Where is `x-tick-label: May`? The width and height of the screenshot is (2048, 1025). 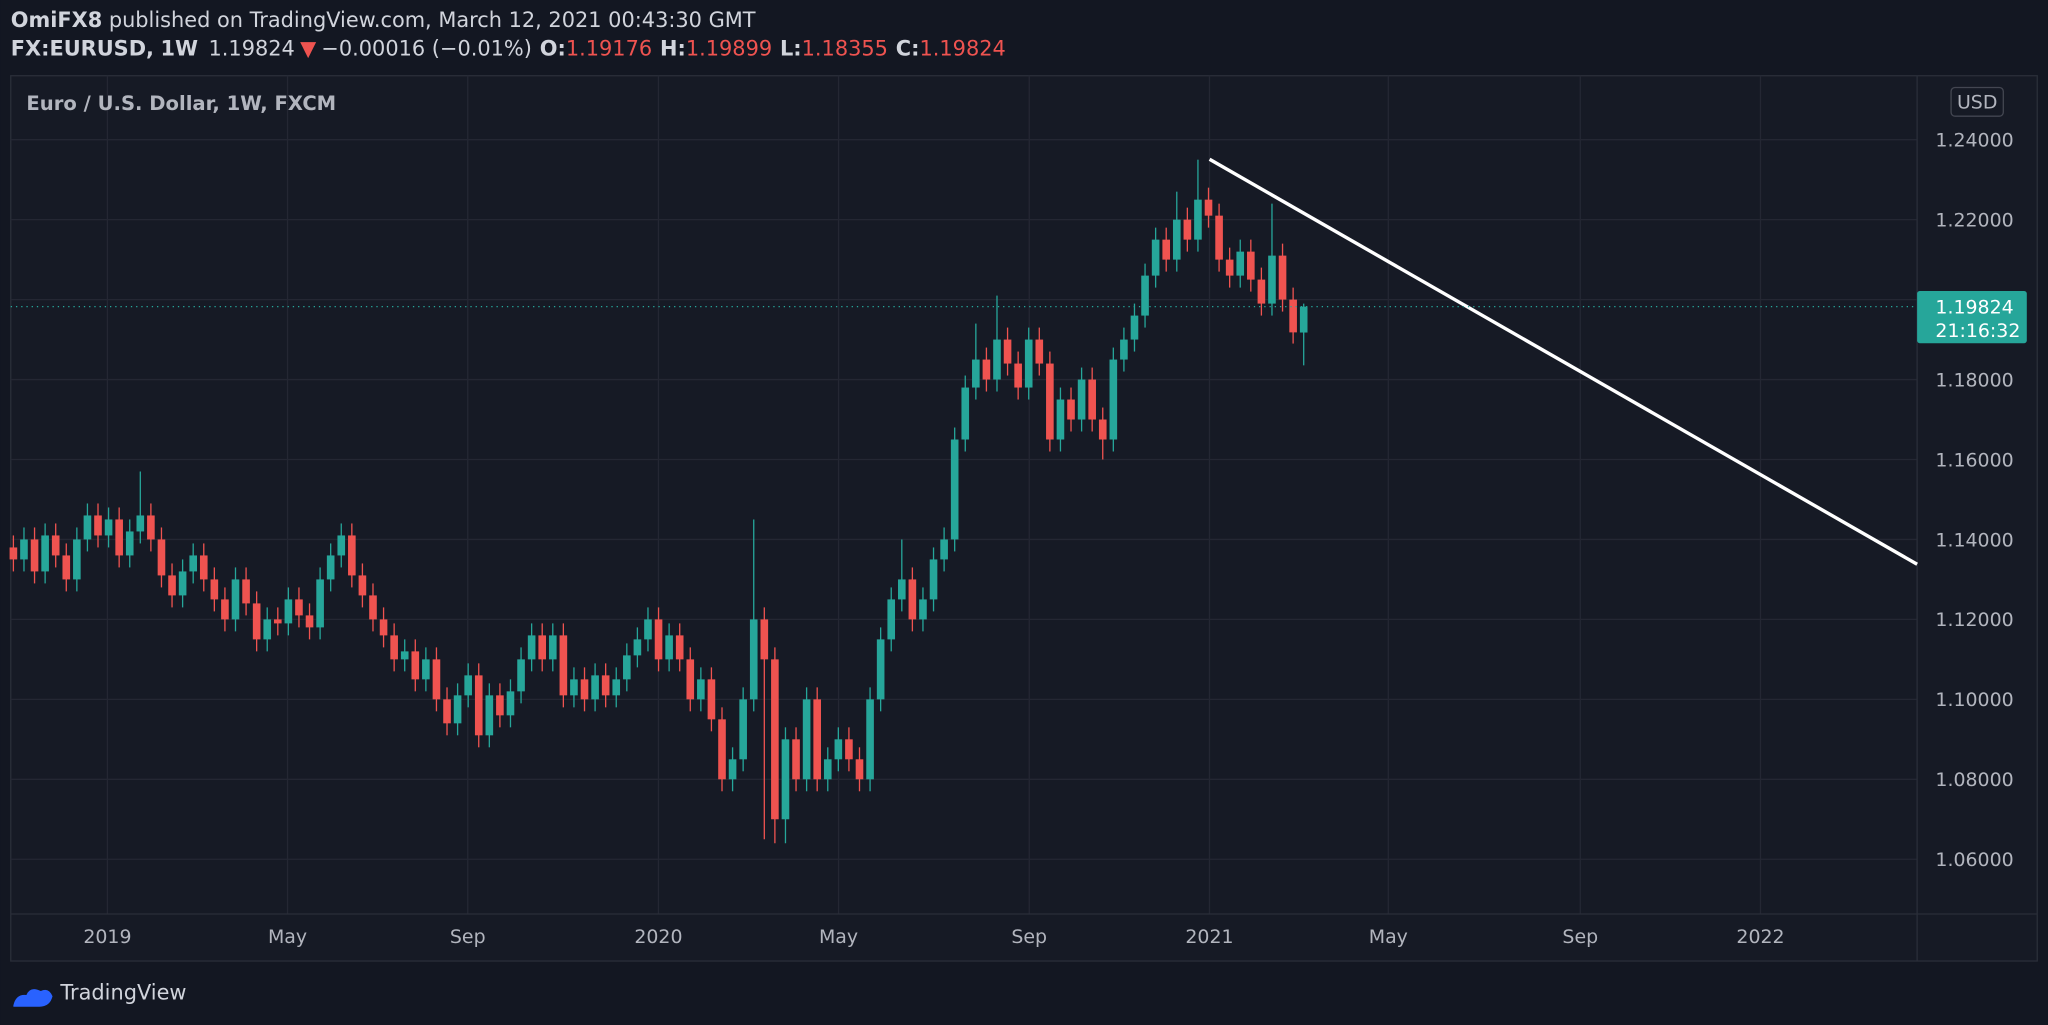
x-tick-label: May is located at coordinates (838, 937).